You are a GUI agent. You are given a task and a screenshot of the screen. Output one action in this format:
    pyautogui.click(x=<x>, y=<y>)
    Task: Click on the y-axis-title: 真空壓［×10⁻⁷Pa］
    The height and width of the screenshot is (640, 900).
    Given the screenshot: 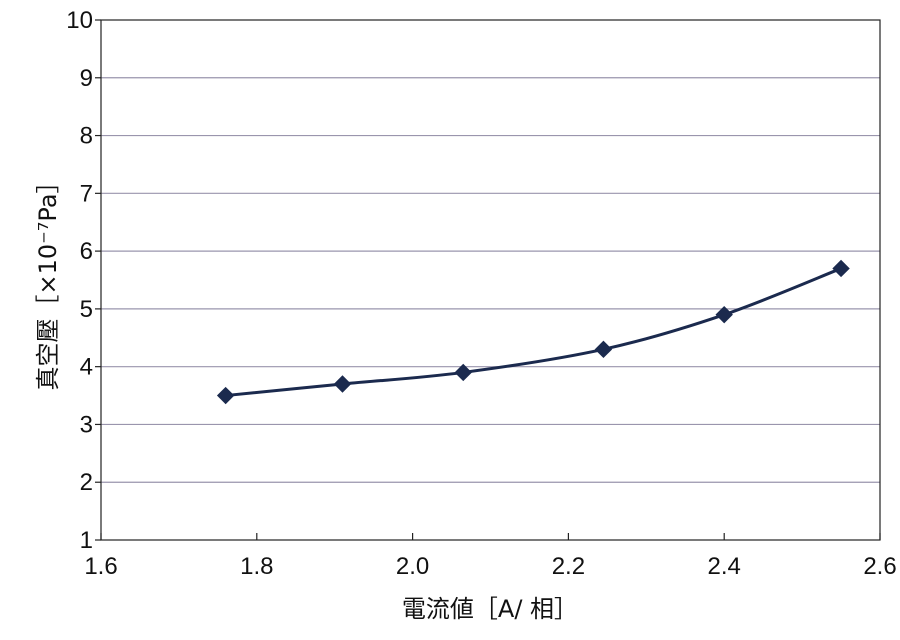 What is the action you would take?
    pyautogui.click(x=48, y=279)
    